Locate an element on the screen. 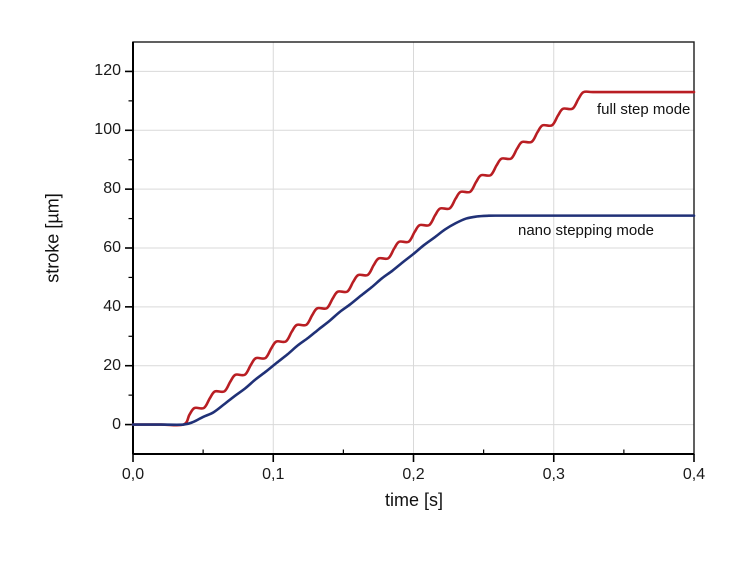 The height and width of the screenshot is (563, 750). y-tick-label: 120 is located at coordinates (107, 71).